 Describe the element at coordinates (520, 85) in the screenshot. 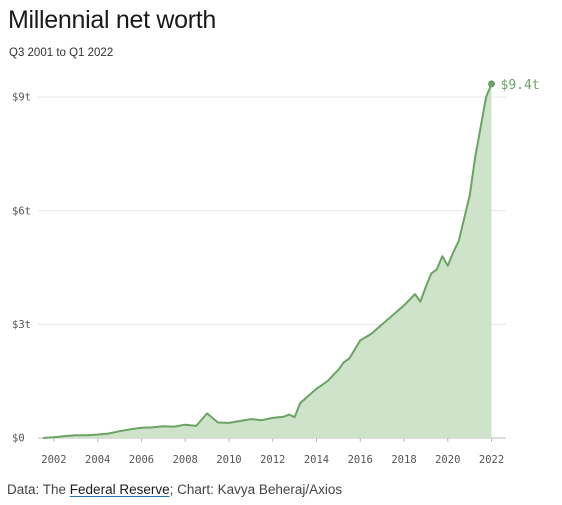

I see `end-value-label: $9.4t` at that location.